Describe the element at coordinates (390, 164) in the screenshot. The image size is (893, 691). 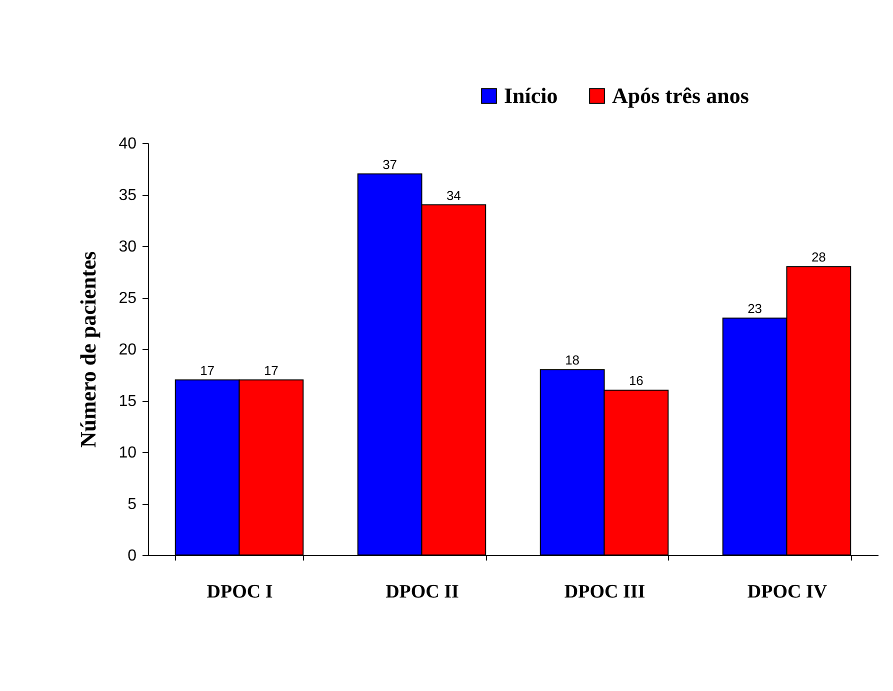
I see `data-label: 37` at that location.